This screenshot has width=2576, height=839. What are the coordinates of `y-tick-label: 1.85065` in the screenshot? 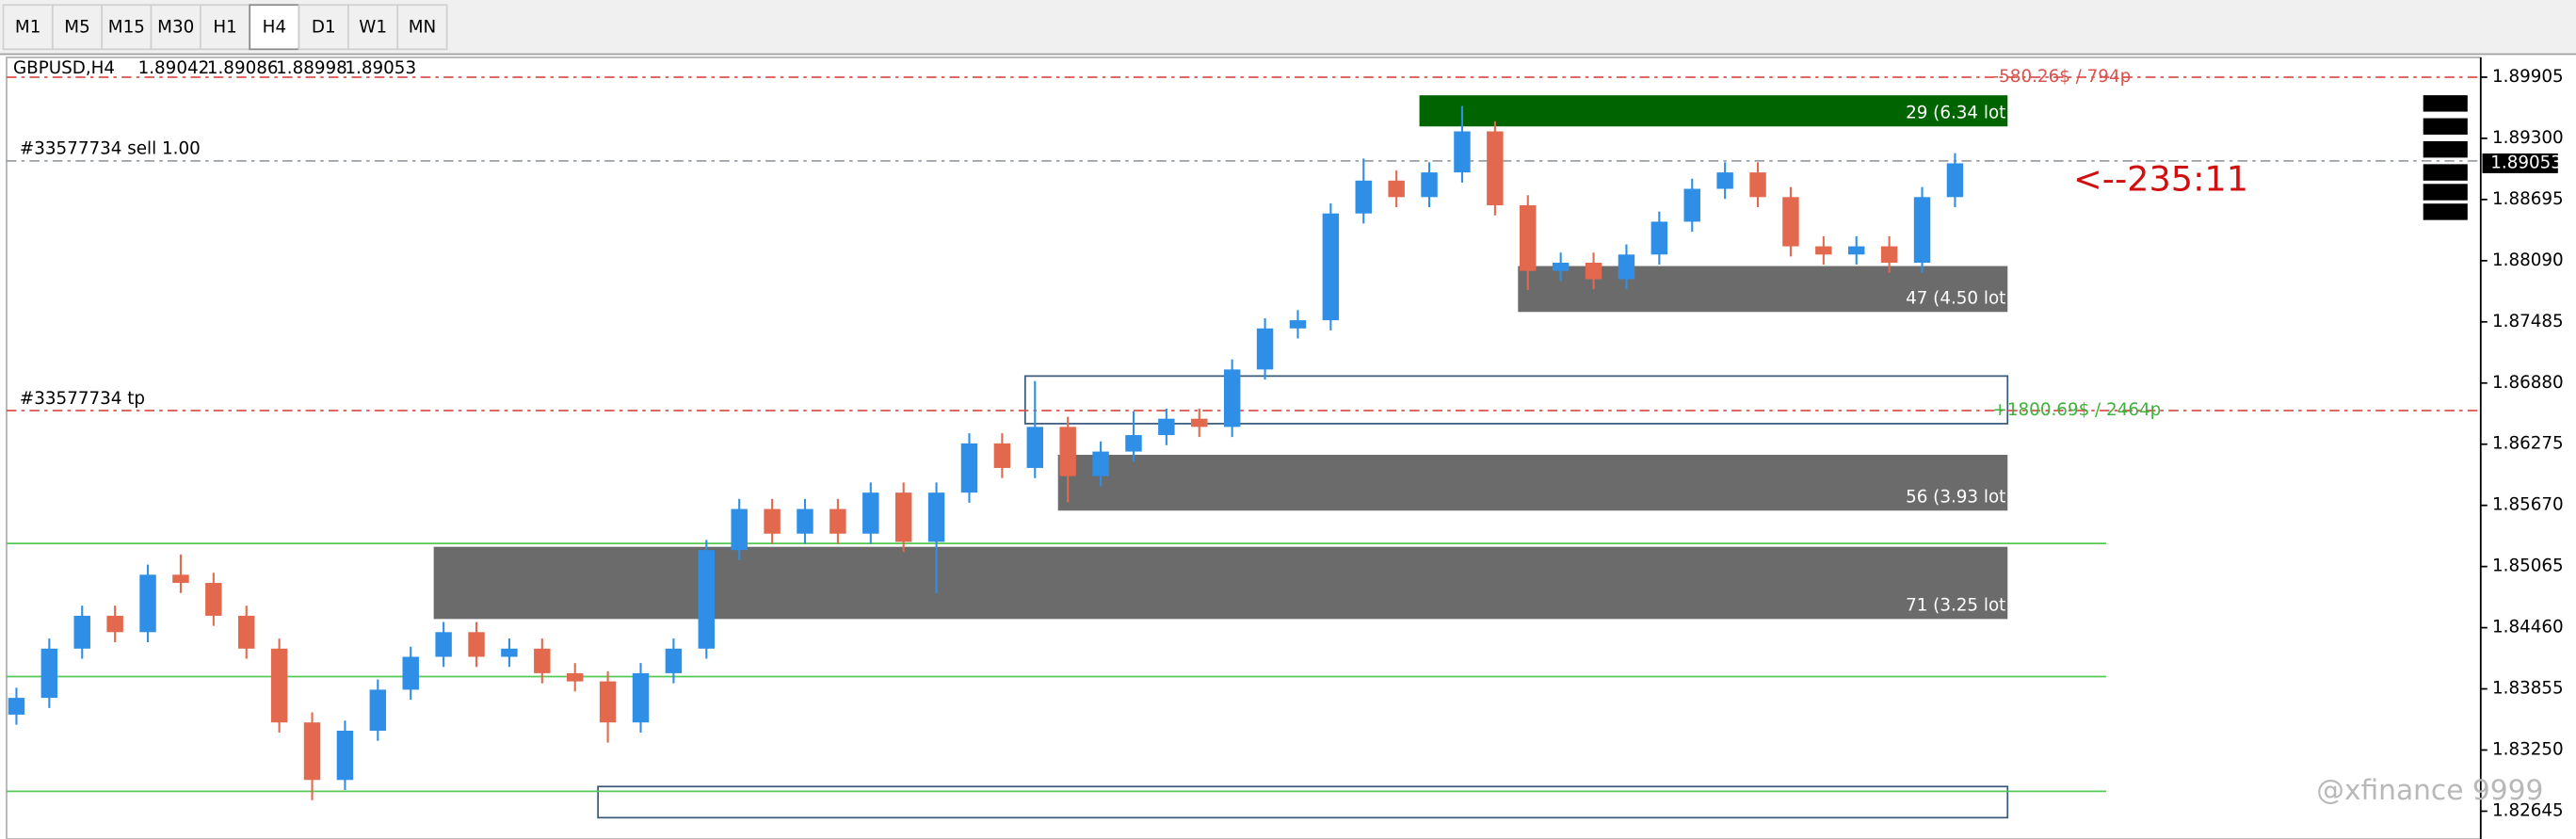 It's located at (2528, 566).